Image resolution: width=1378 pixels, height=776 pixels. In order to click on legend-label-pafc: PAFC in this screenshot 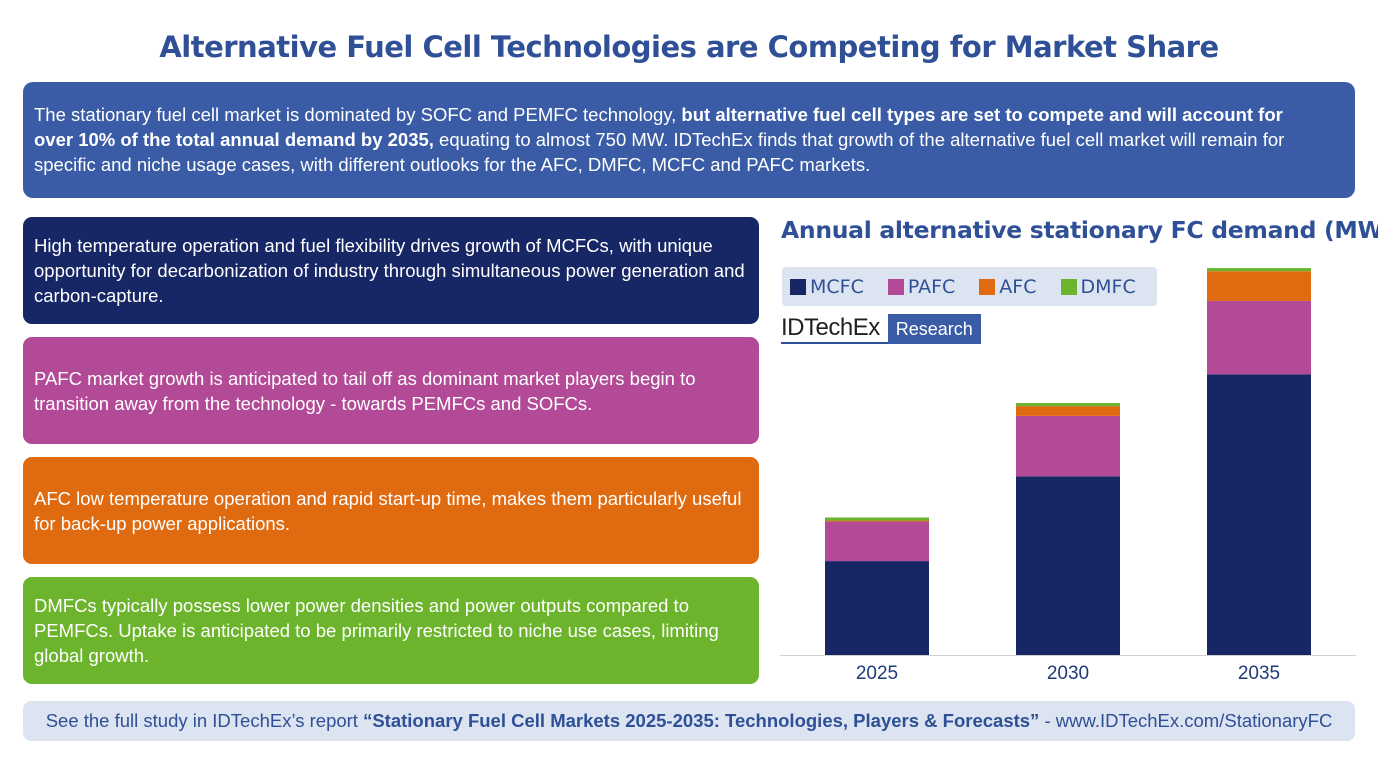, I will do `click(931, 286)`.